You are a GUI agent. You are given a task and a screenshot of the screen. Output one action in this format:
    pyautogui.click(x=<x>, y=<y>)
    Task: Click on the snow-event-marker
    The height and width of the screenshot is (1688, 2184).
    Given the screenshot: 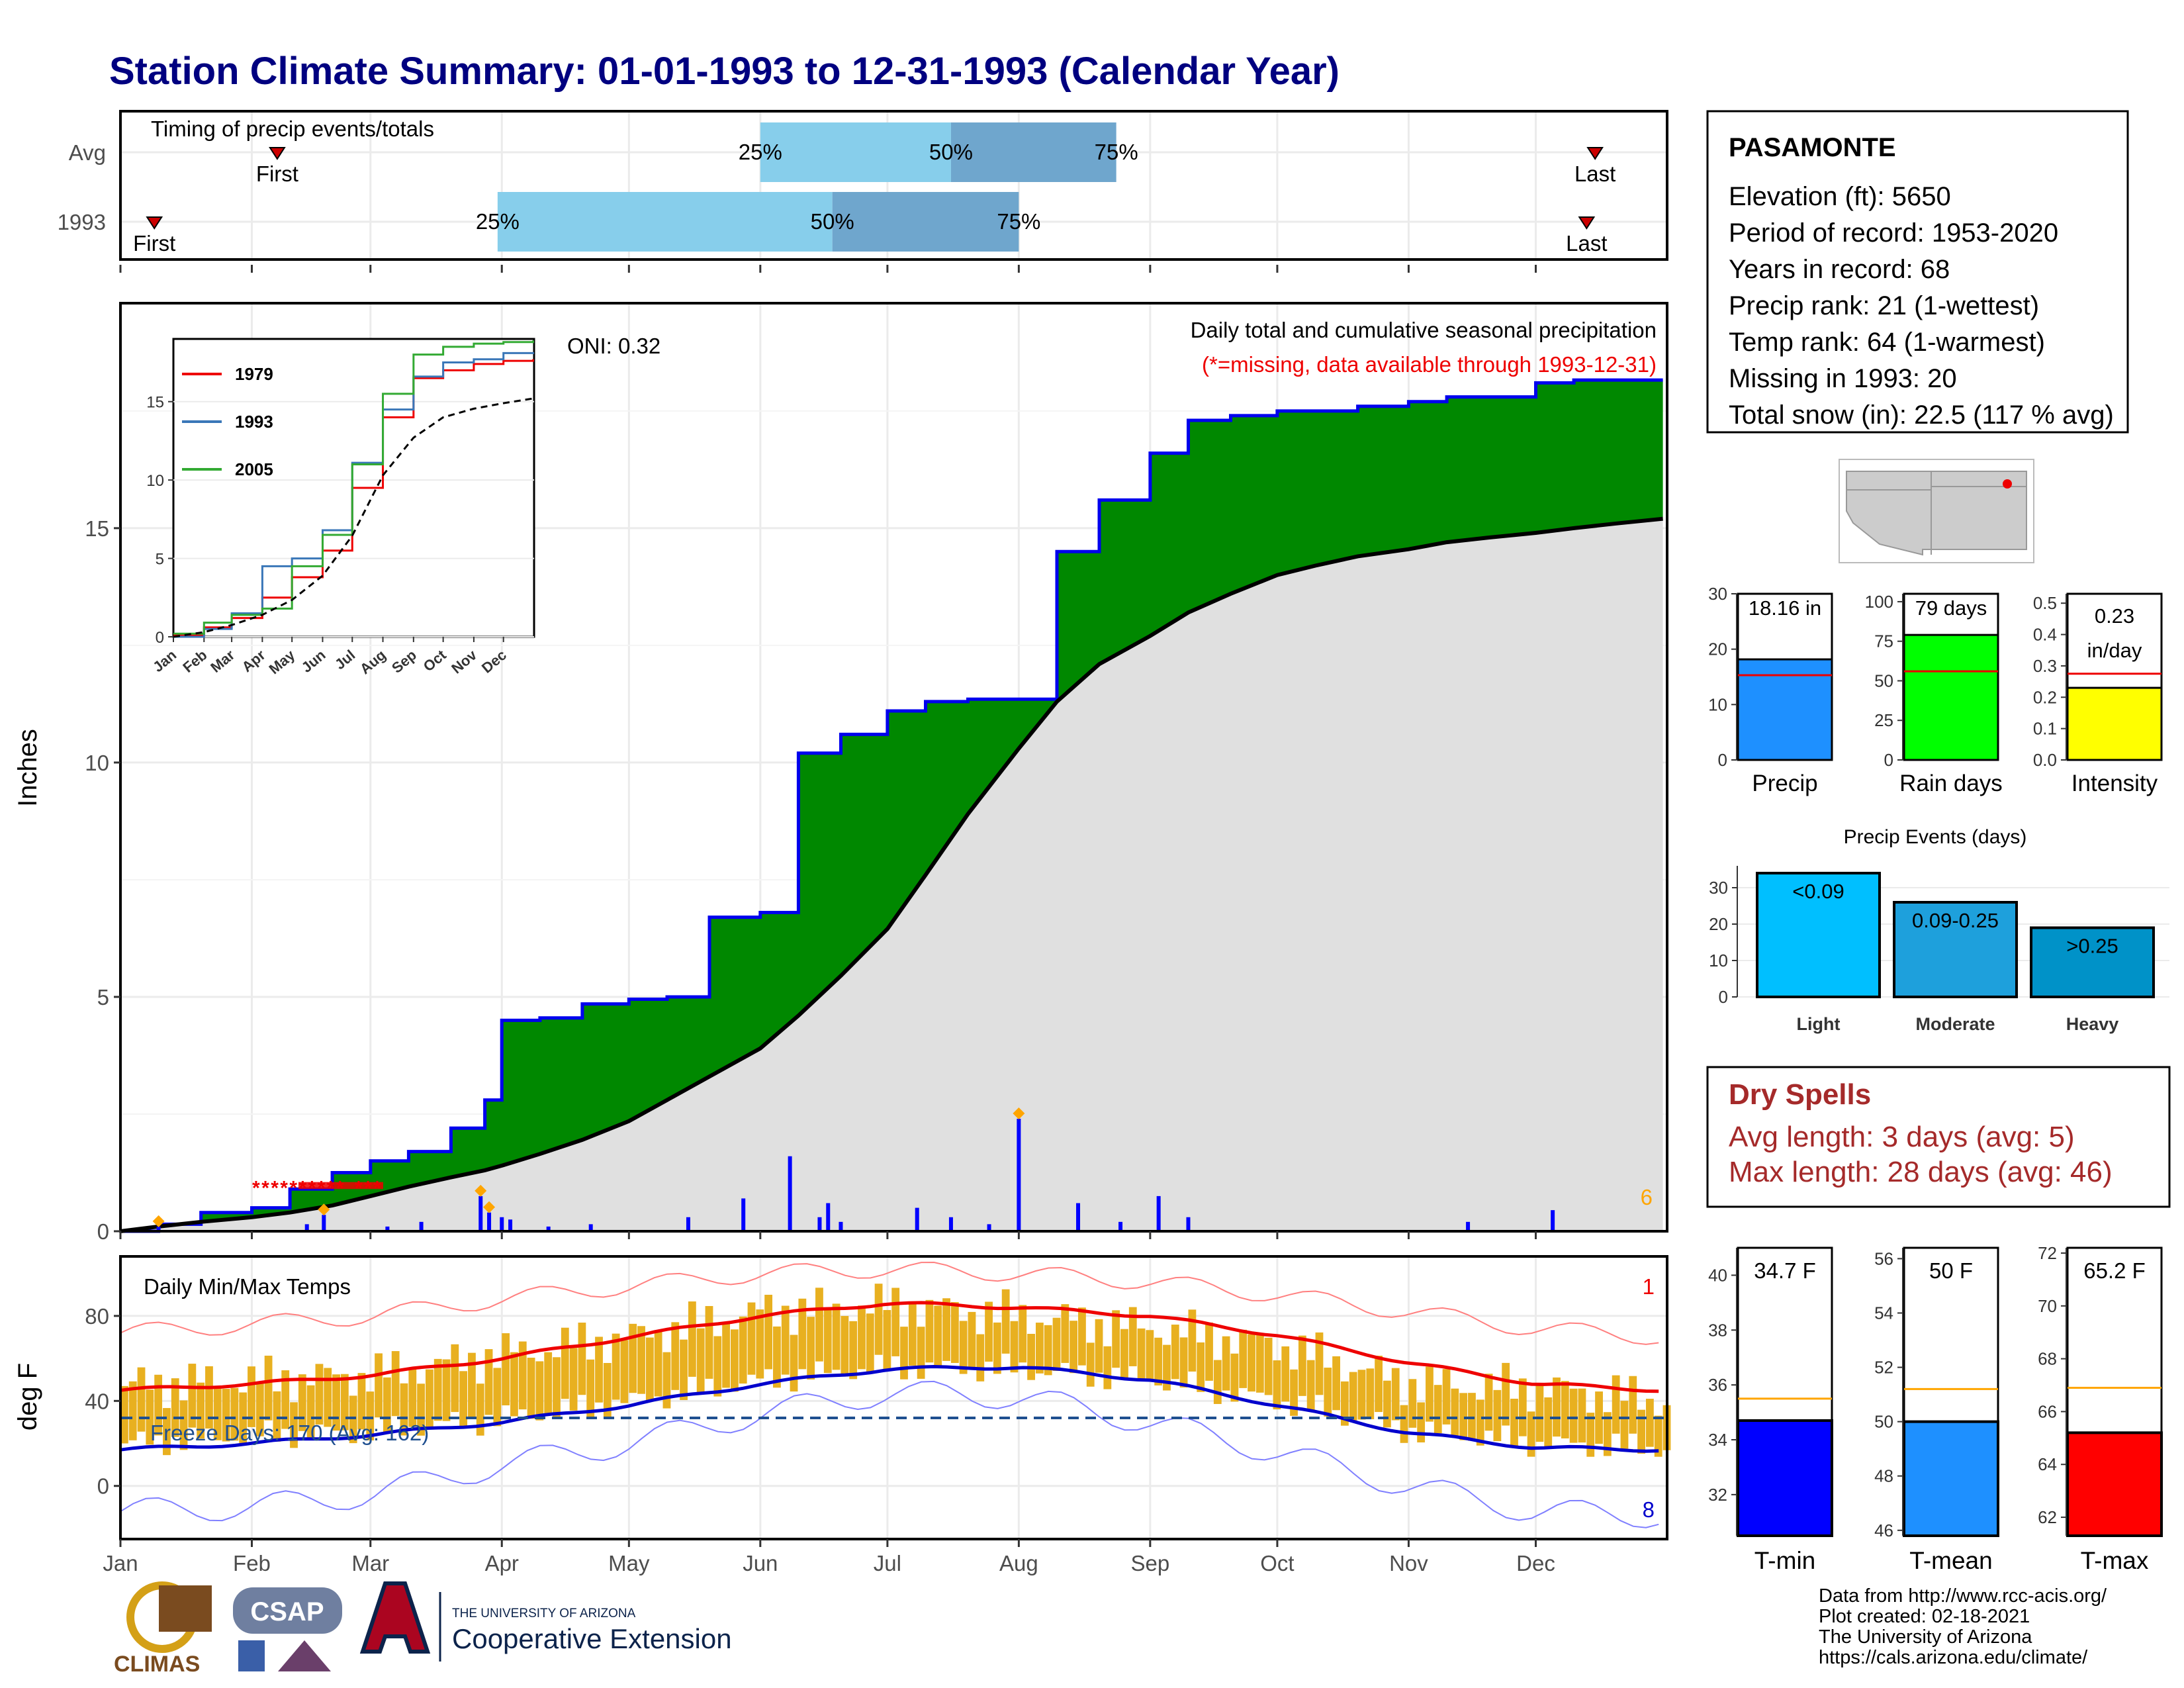 What is the action you would take?
    pyautogui.click(x=489, y=1207)
    